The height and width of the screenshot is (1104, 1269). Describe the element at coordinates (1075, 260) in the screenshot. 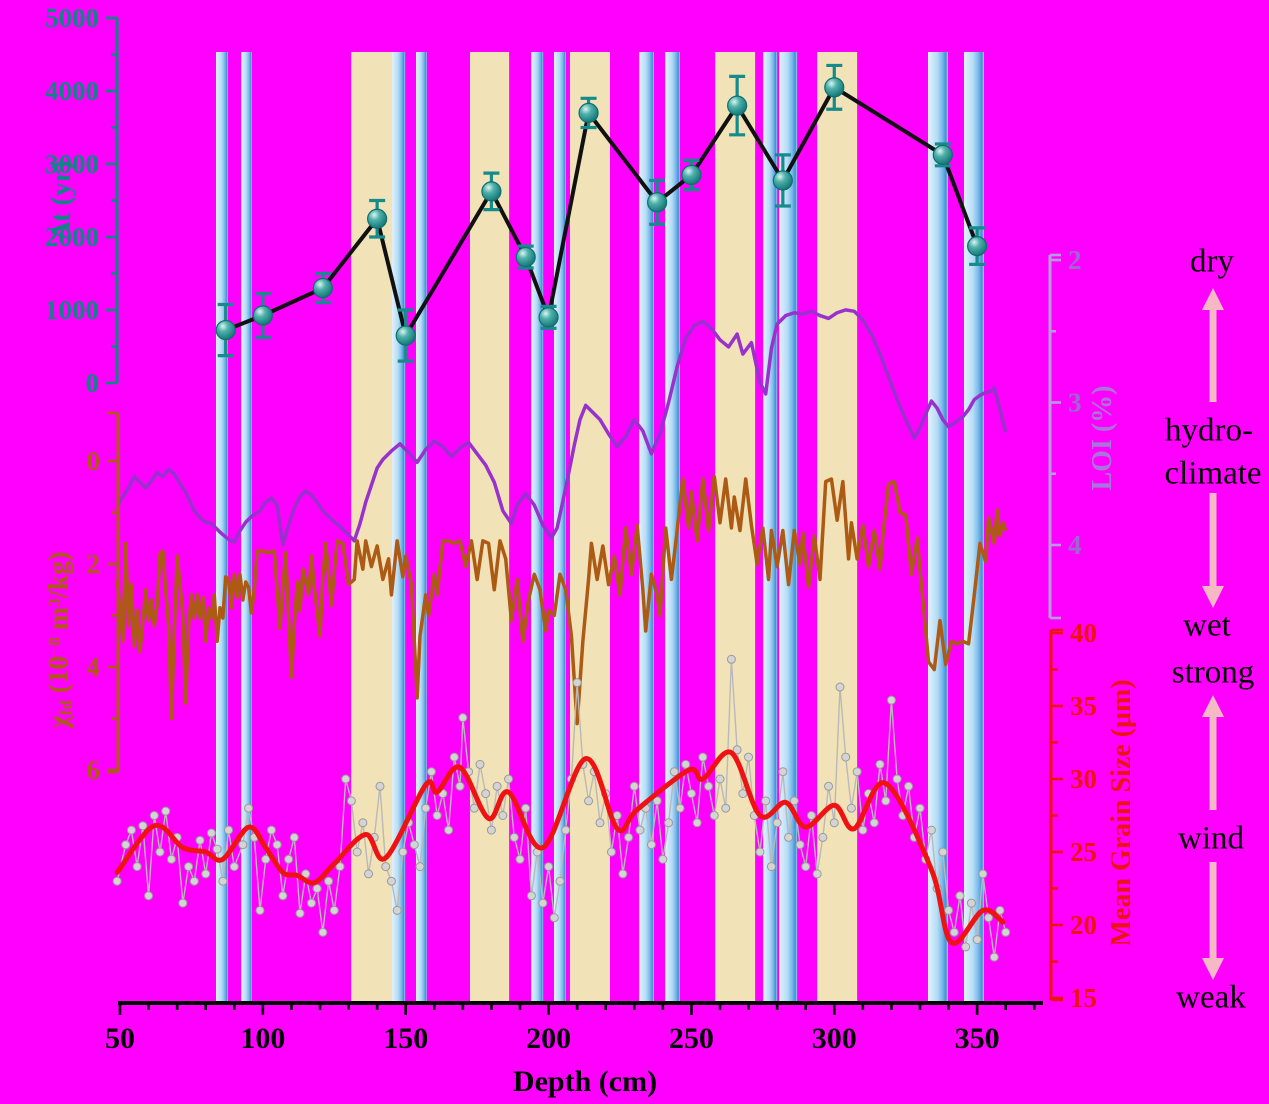

I see `loi-axis-tick-label: 2` at that location.